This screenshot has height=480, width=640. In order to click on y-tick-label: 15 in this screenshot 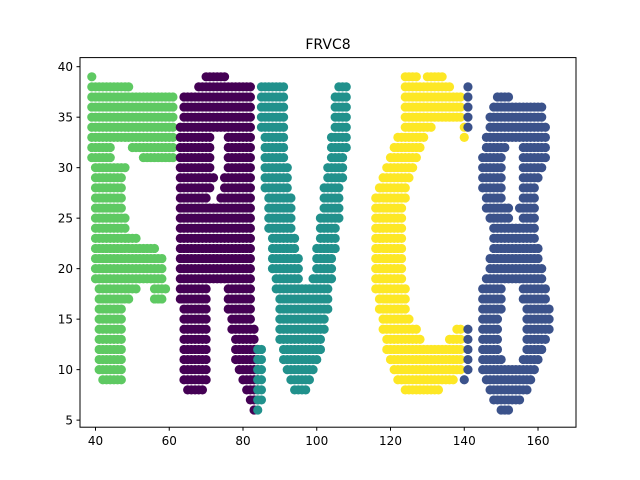, I will do `click(65, 319)`.